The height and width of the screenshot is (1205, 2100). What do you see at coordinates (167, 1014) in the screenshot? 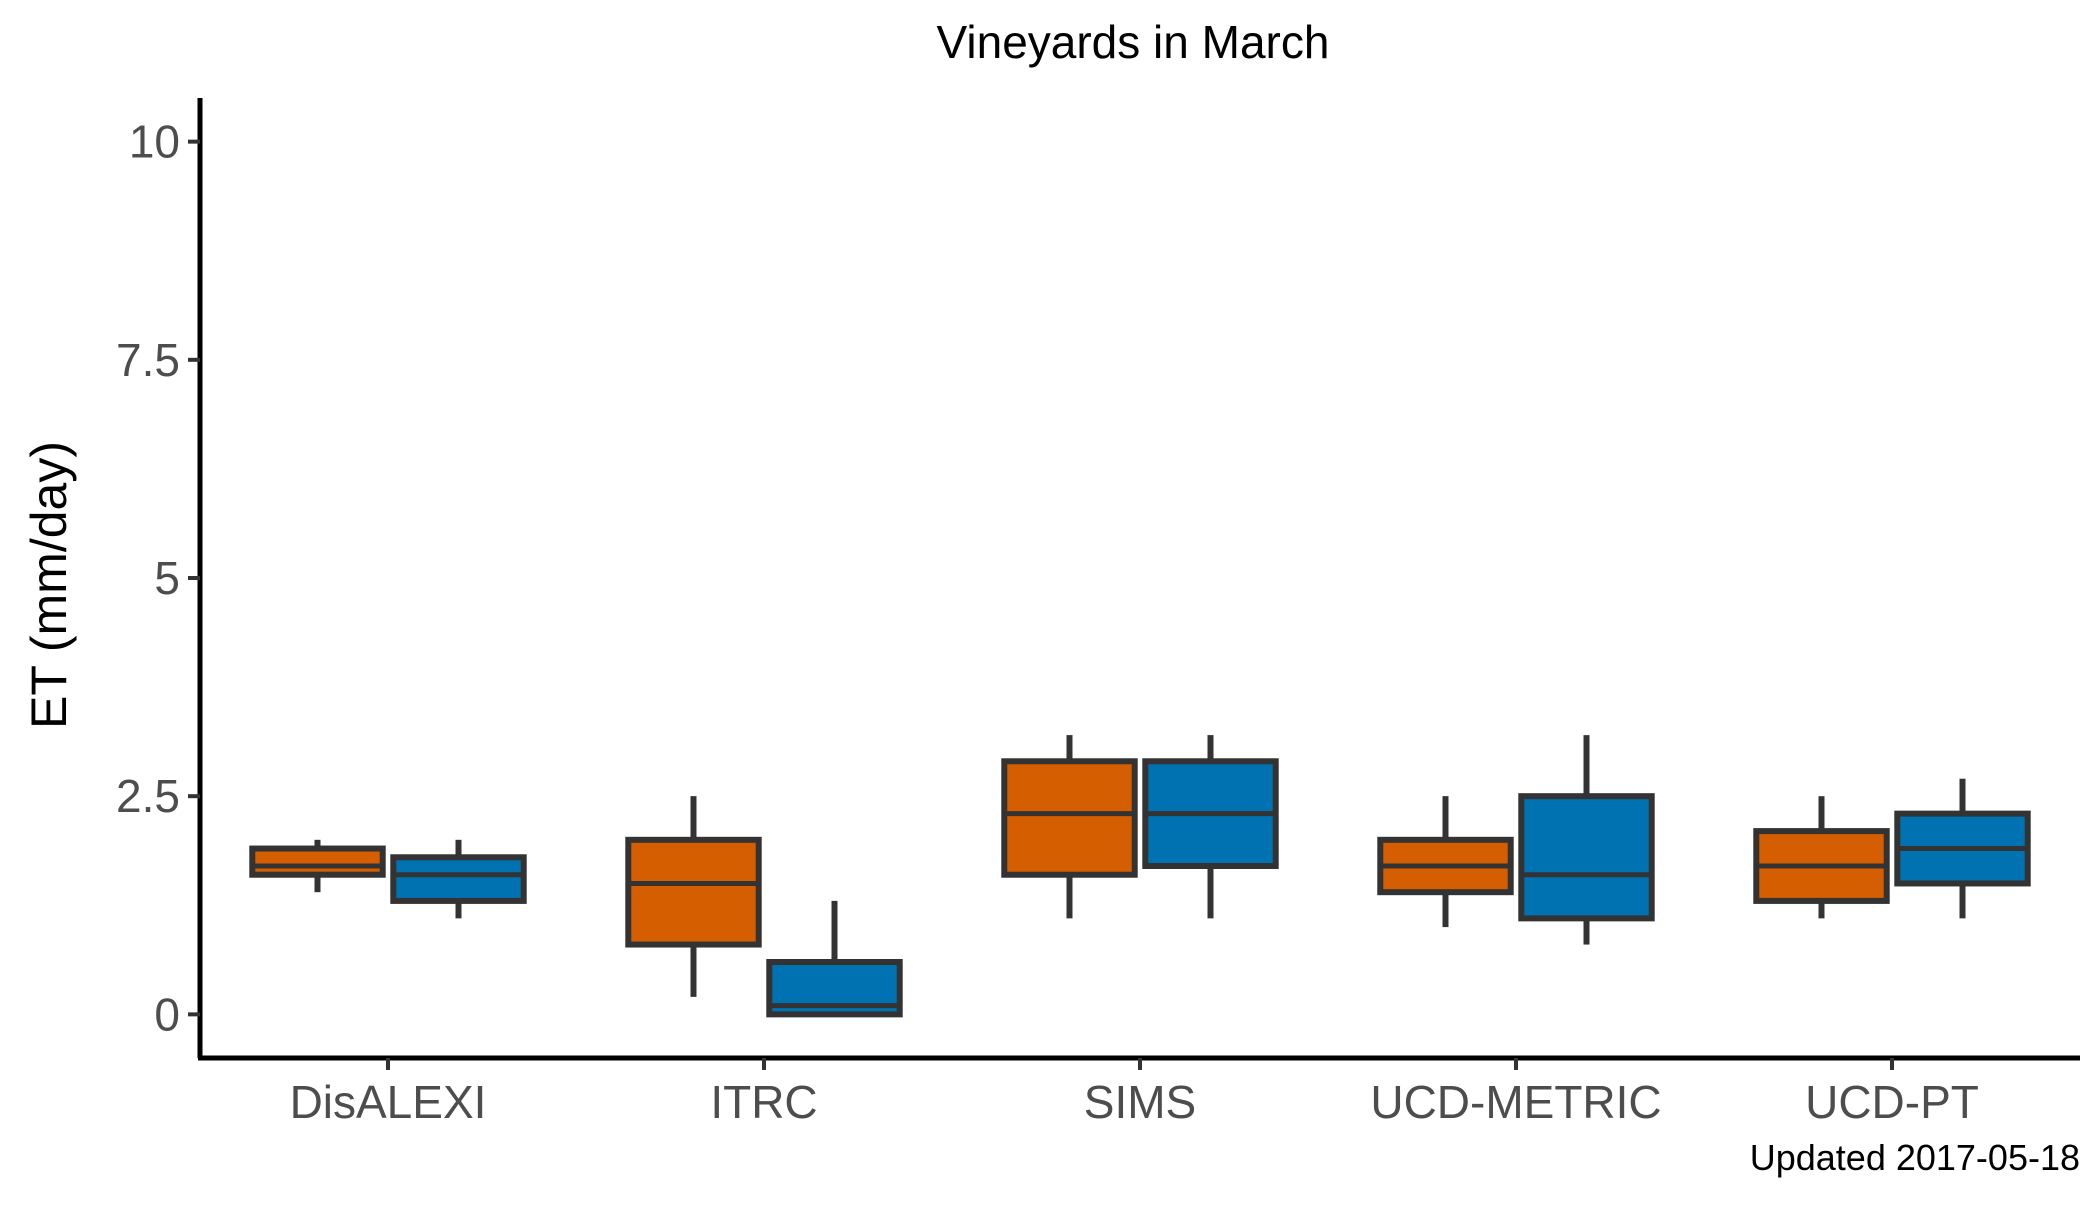
I see `y-tick-label: 0` at bounding box center [167, 1014].